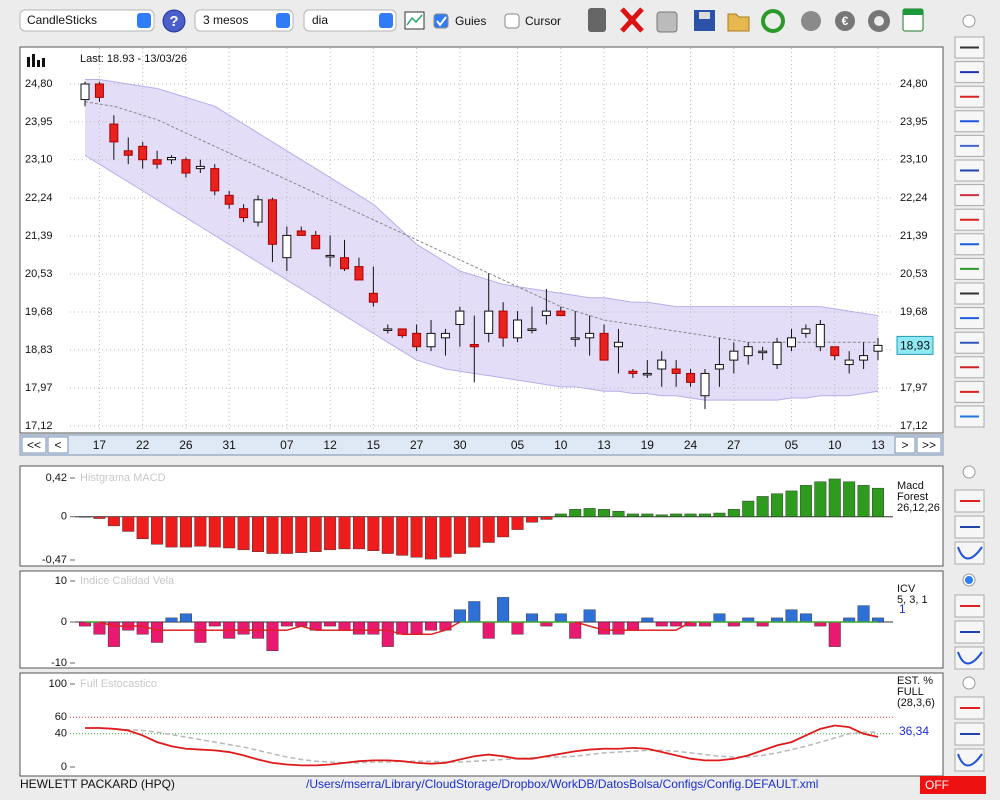  I want to click on prev-button: <, so click(58, 445).